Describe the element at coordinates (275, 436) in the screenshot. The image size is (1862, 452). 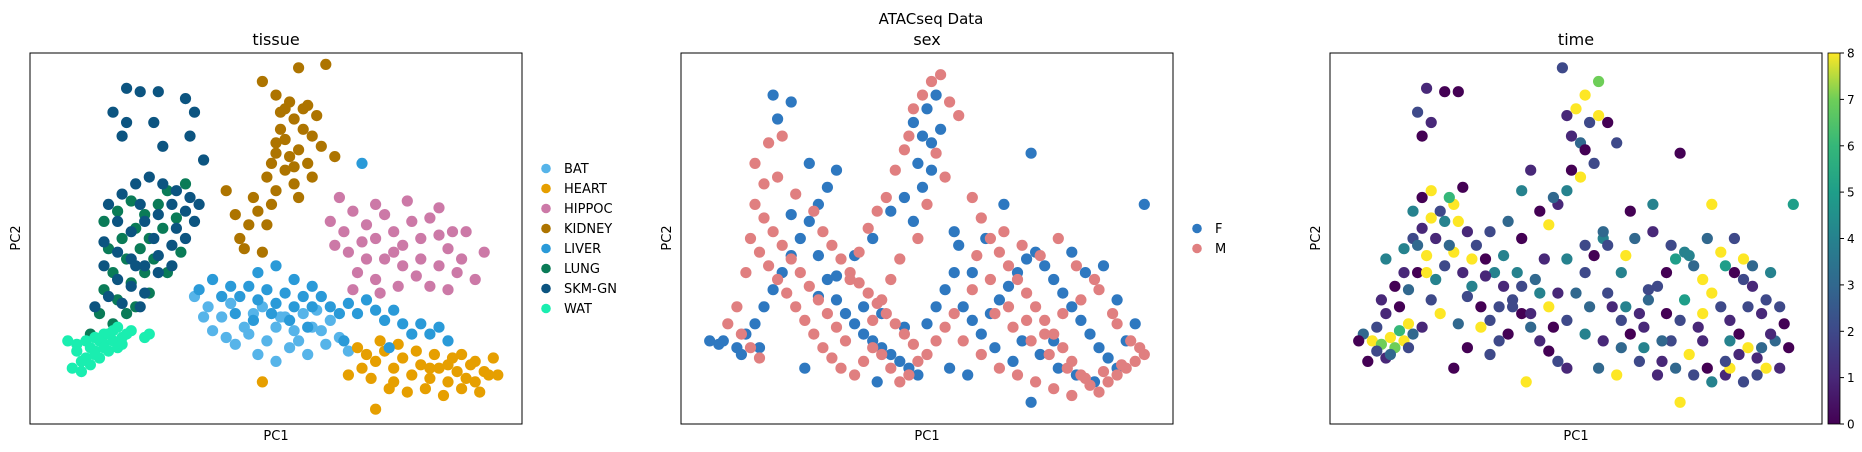
I see `tissue-xlabel: PC1` at that location.